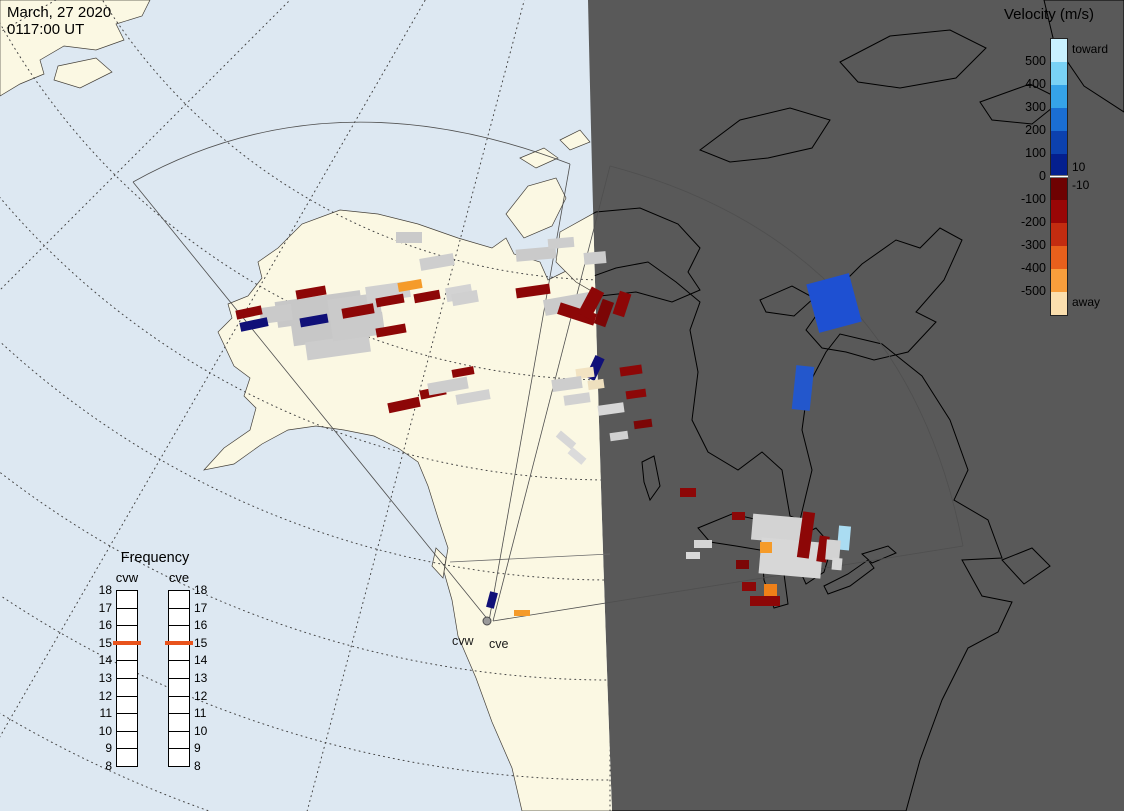  I want to click on velocity-colorbar, so click(1059, 177).